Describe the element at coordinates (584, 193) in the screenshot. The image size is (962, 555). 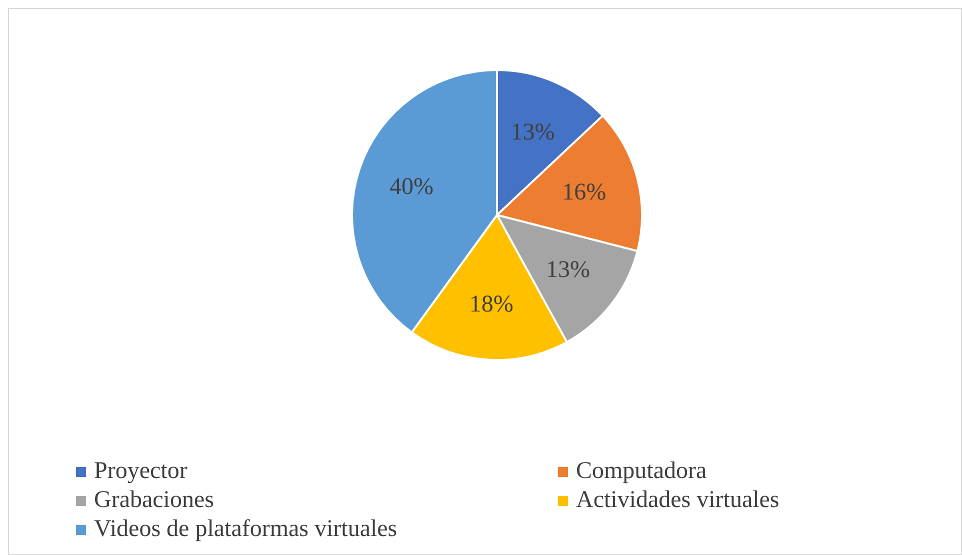
I see `data-label: 16%` at that location.